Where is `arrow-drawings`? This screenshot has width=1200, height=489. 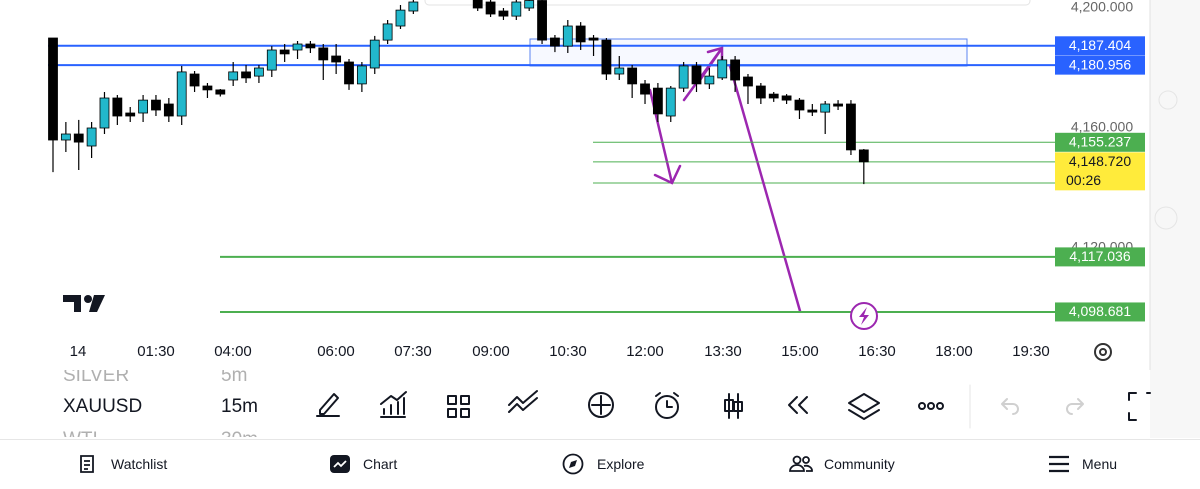 arrow-drawings is located at coordinates (725, 179).